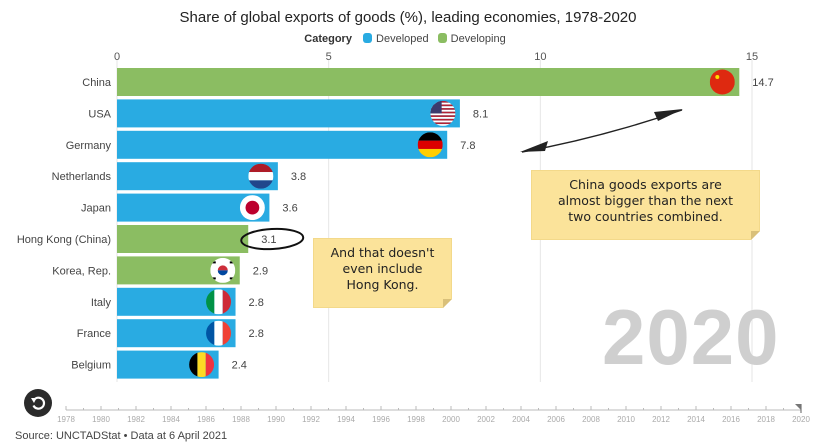  What do you see at coordinates (801, 419) in the screenshot?
I see `timeline-label: 2020` at bounding box center [801, 419].